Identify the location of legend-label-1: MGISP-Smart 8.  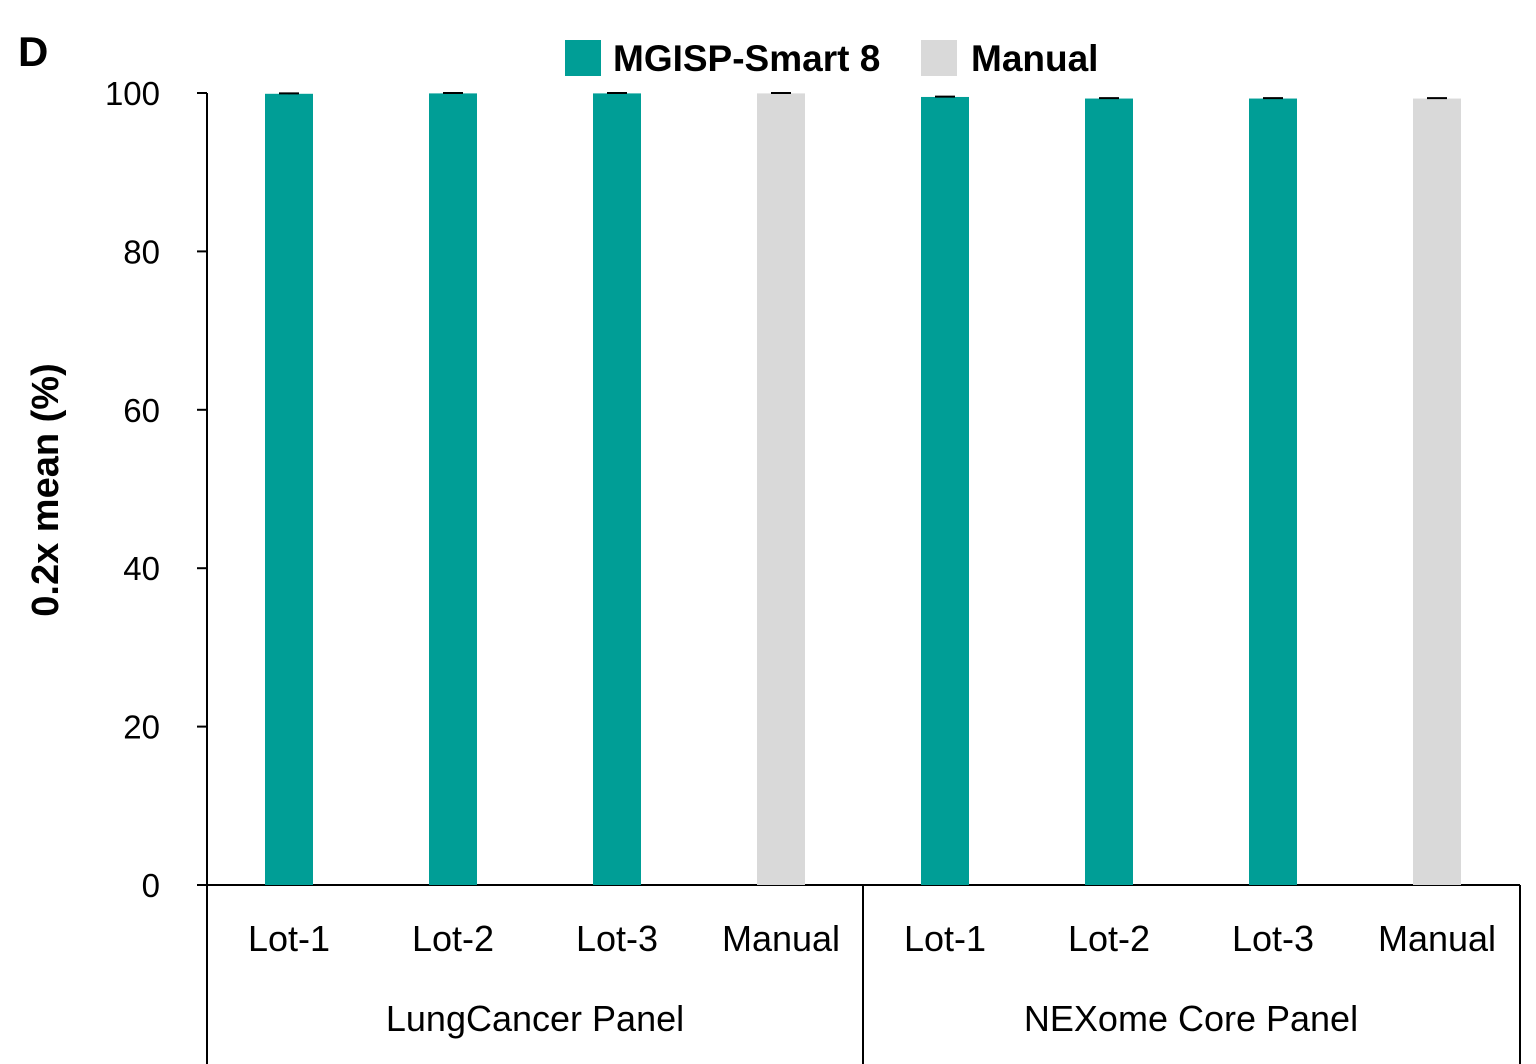
(746, 58).